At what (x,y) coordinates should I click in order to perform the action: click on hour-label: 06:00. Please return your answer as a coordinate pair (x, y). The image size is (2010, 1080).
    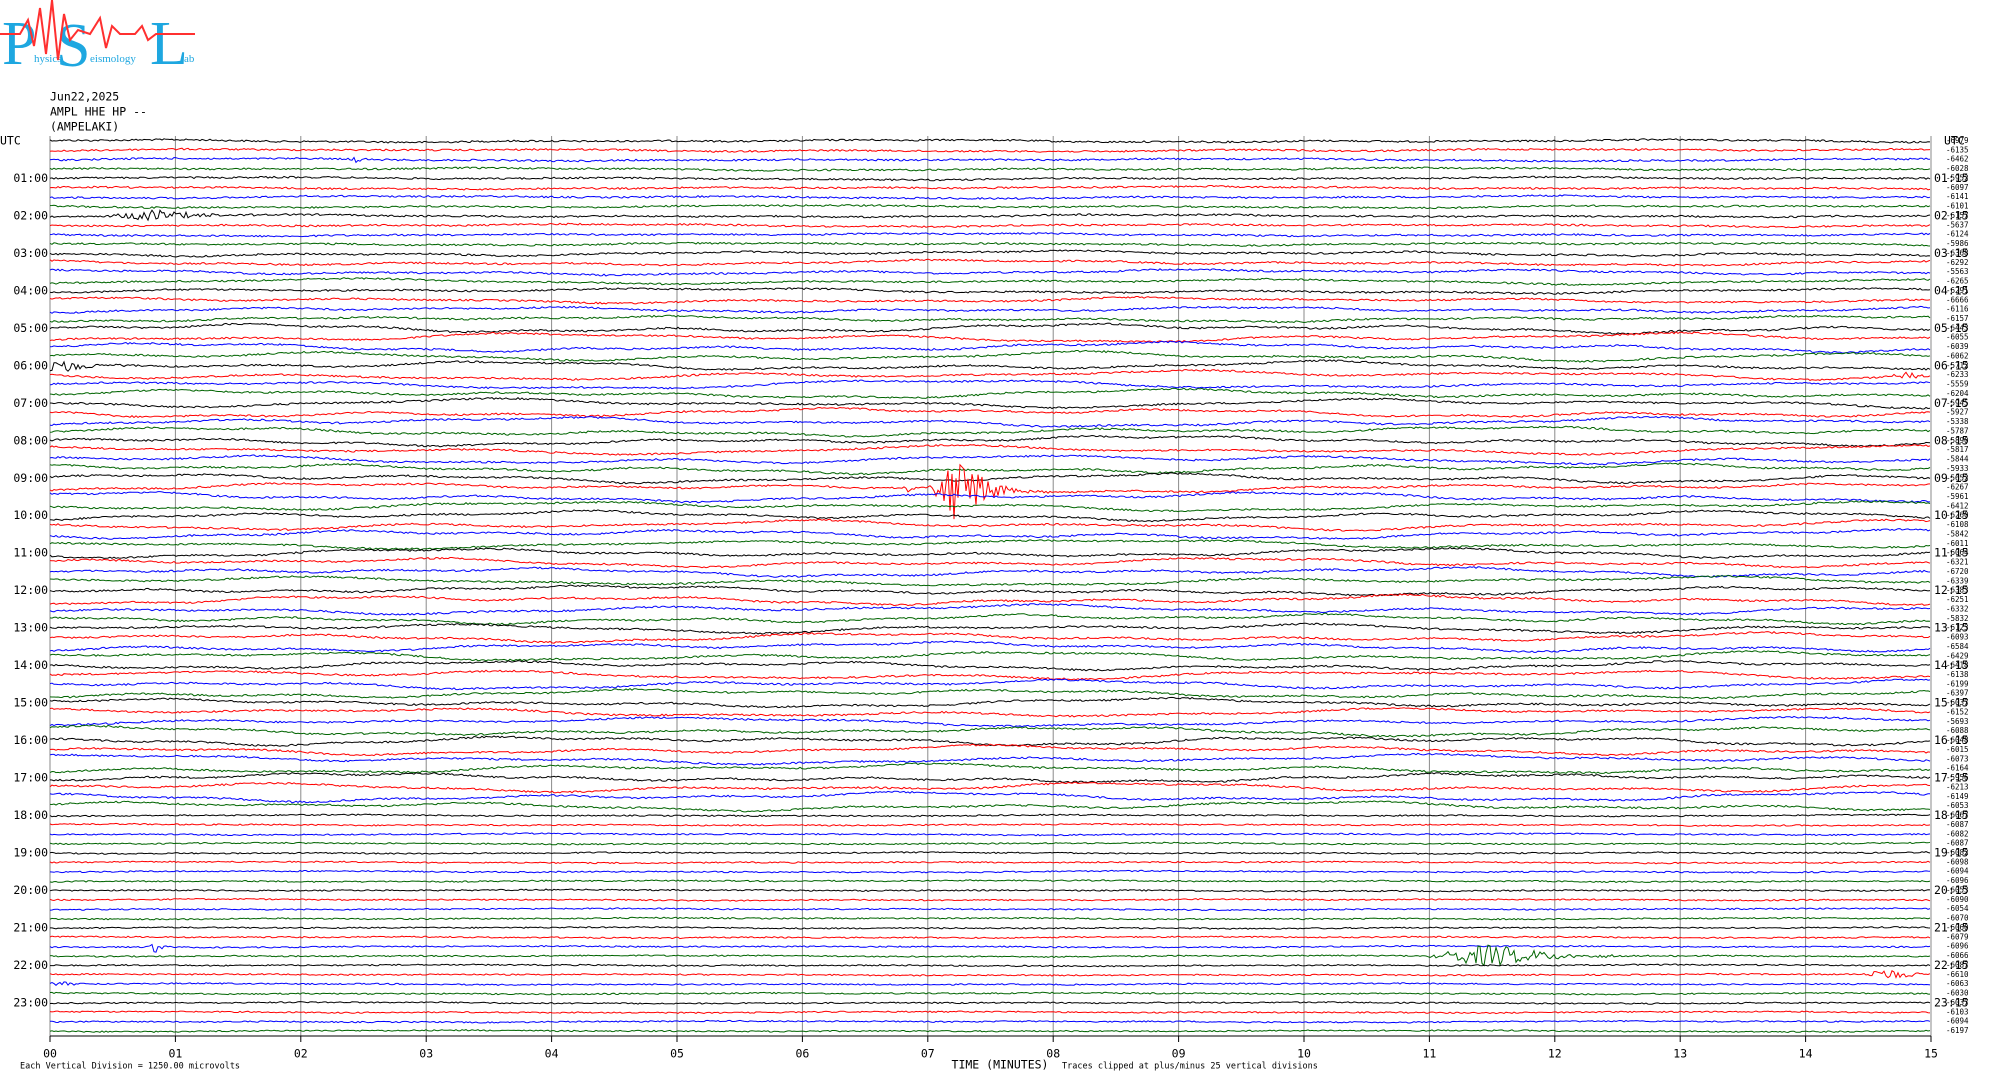
    Looking at the image, I should click on (30, 365).